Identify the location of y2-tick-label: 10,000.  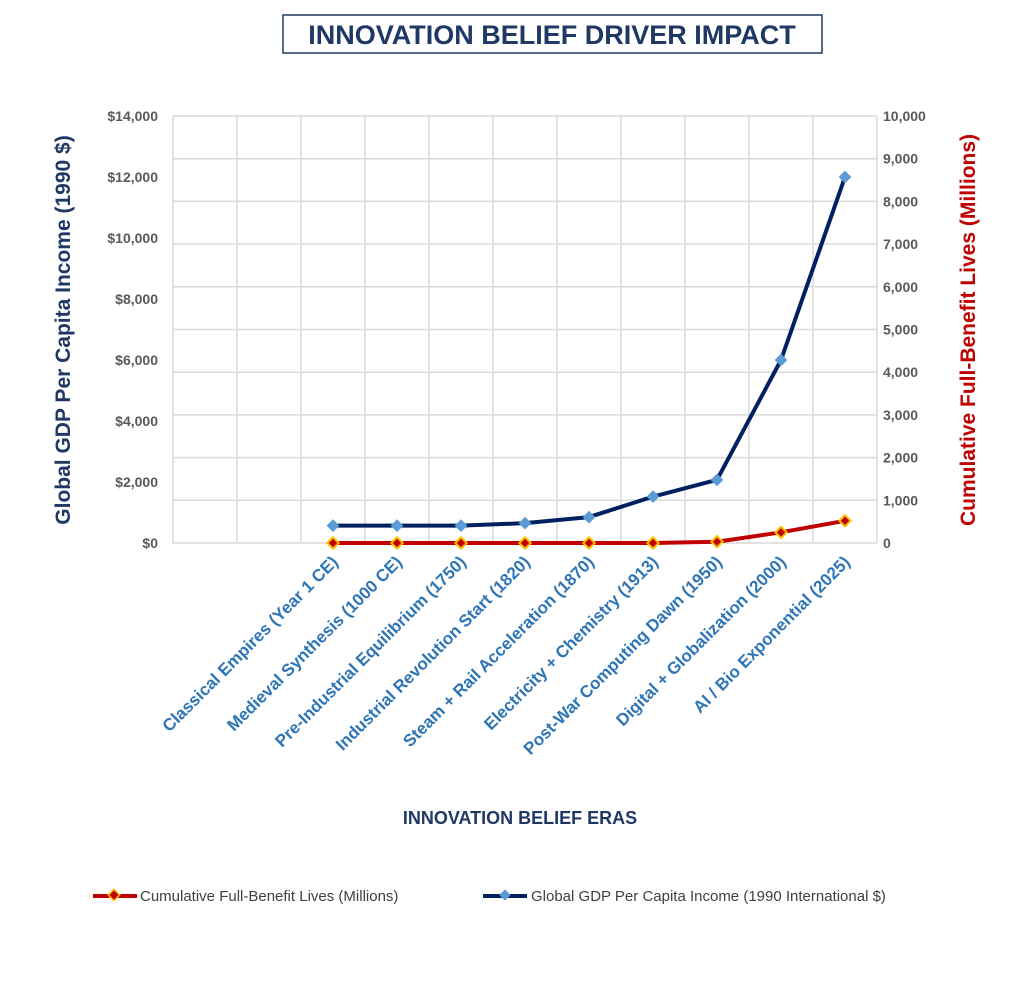
(904, 116).